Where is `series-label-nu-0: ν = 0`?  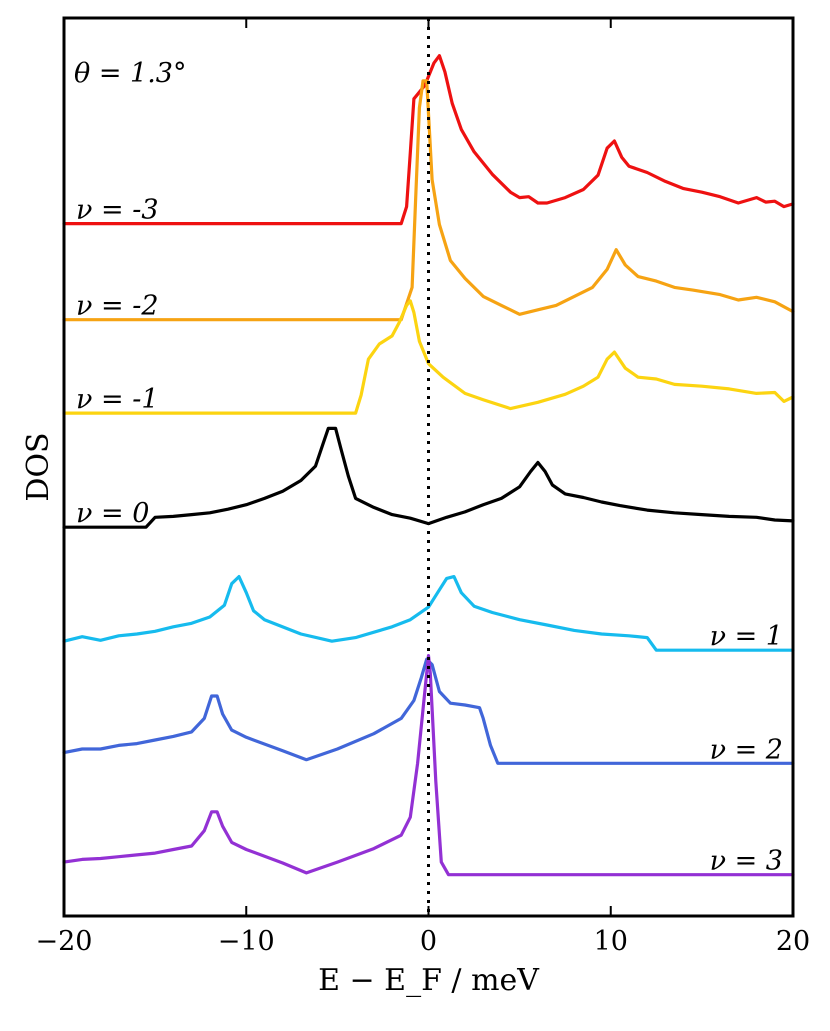
series-label-nu-0: ν = 0 is located at coordinates (112, 513).